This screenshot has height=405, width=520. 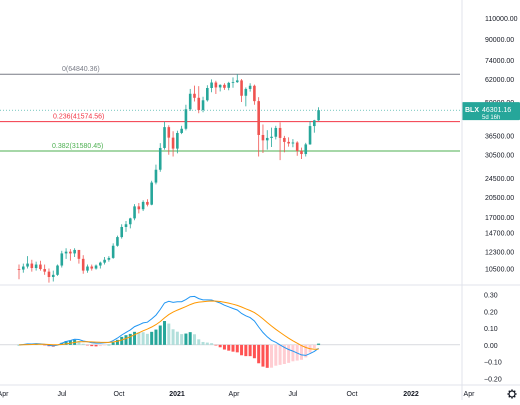 What do you see at coordinates (491, 118) in the screenshot?
I see `badge-countdown: 5d 16h` at bounding box center [491, 118].